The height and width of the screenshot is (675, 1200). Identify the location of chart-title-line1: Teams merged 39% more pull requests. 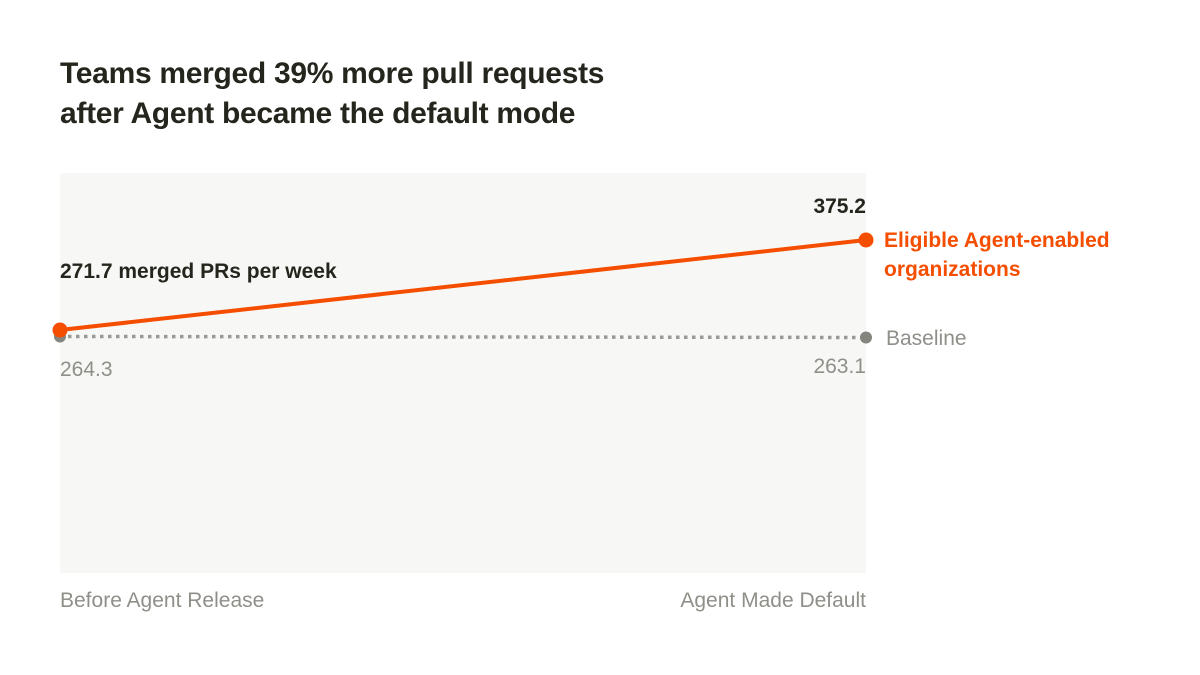
(332, 73).